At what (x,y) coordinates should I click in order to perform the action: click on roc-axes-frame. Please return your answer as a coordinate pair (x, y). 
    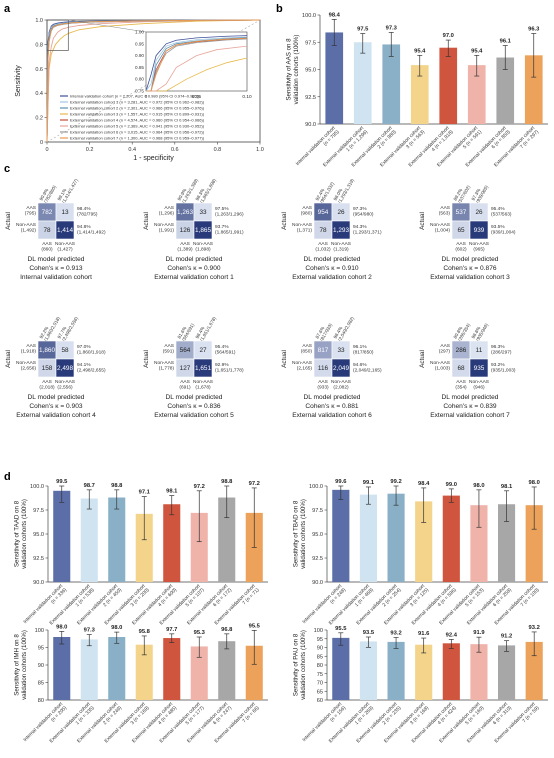
    Looking at the image, I should click on (153, 81).